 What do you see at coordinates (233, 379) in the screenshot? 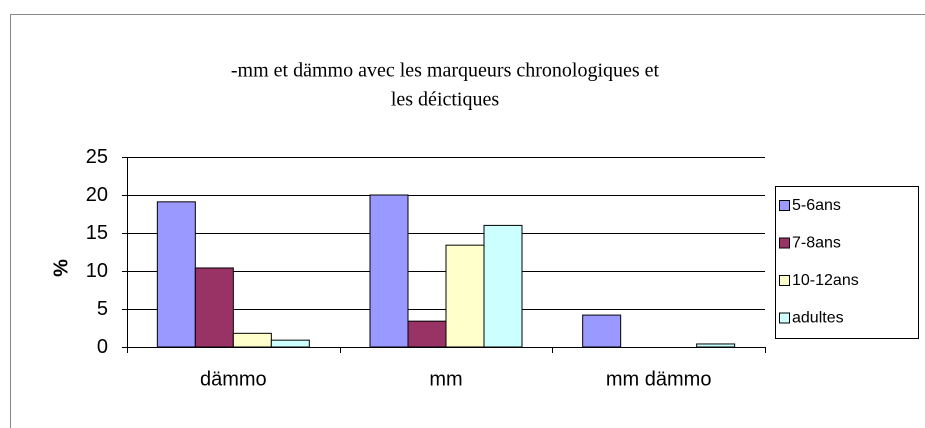
I see `x-tick-label: dämmo` at bounding box center [233, 379].